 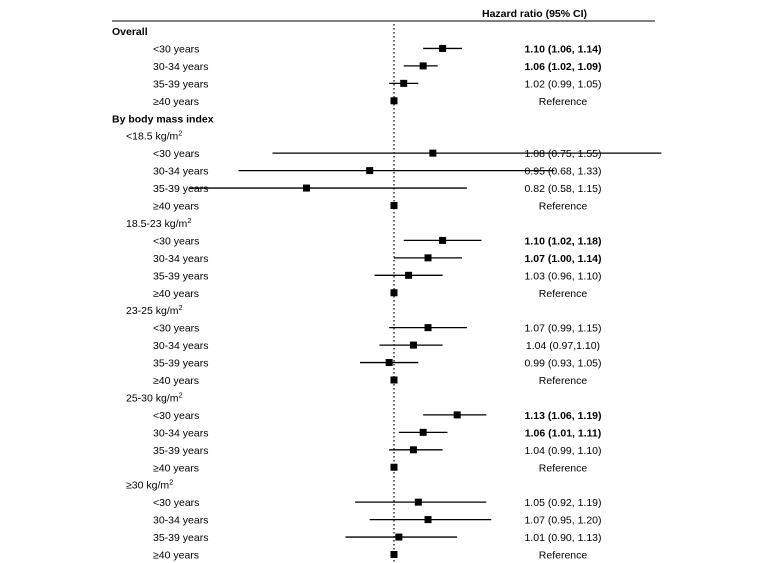 I want to click on hazard-ratio-value: 1.07 (0.95, 1.20), so click(x=562, y=521).